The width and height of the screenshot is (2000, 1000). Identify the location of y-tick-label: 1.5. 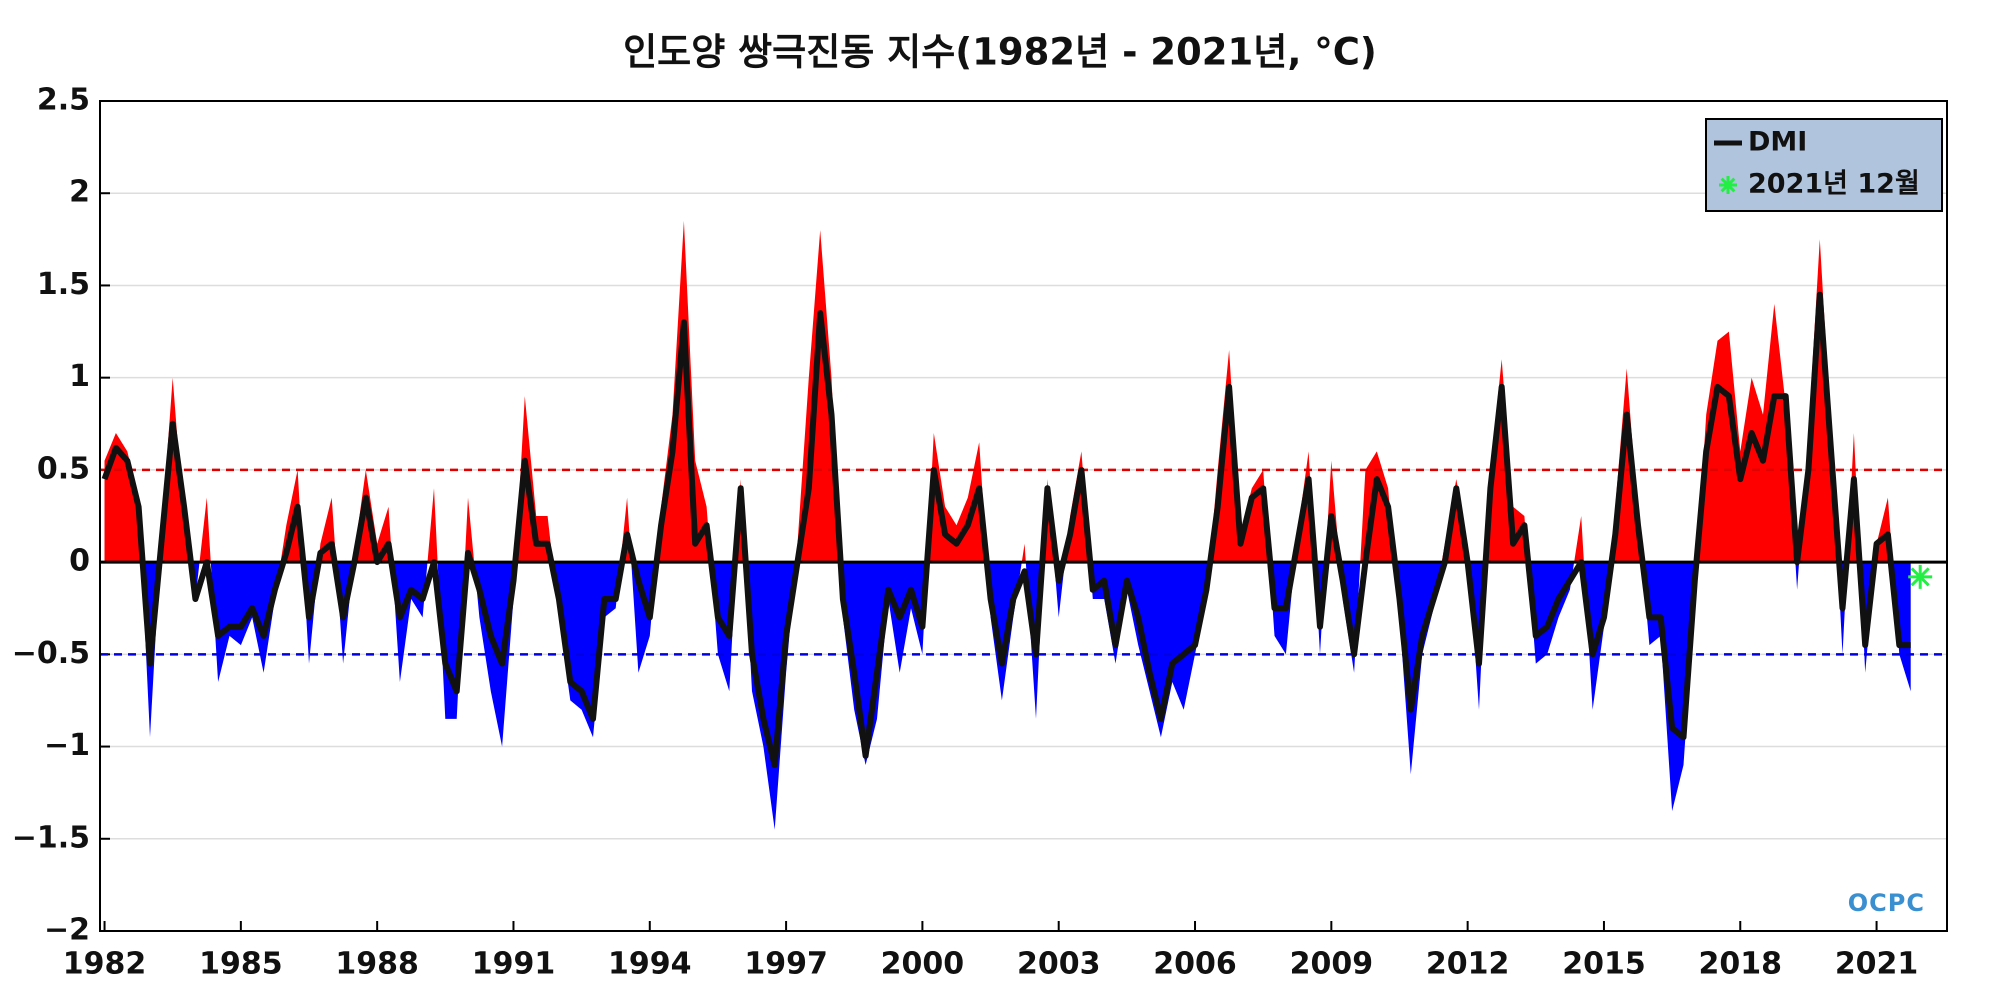
(63, 284).